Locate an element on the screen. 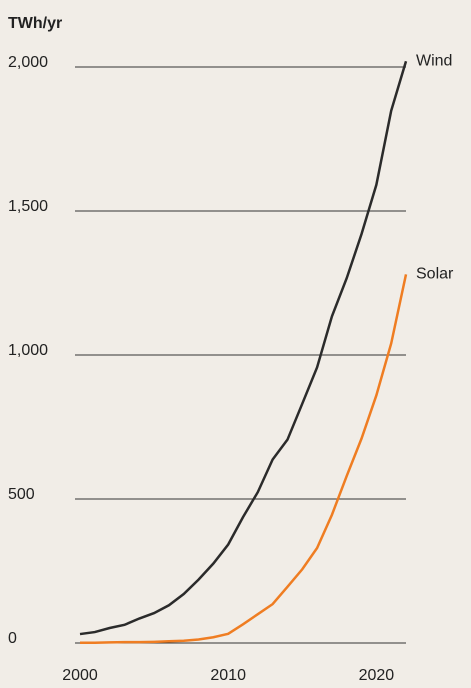 This screenshot has height=688, width=471. y-tick-label: 500 is located at coordinates (21, 494).